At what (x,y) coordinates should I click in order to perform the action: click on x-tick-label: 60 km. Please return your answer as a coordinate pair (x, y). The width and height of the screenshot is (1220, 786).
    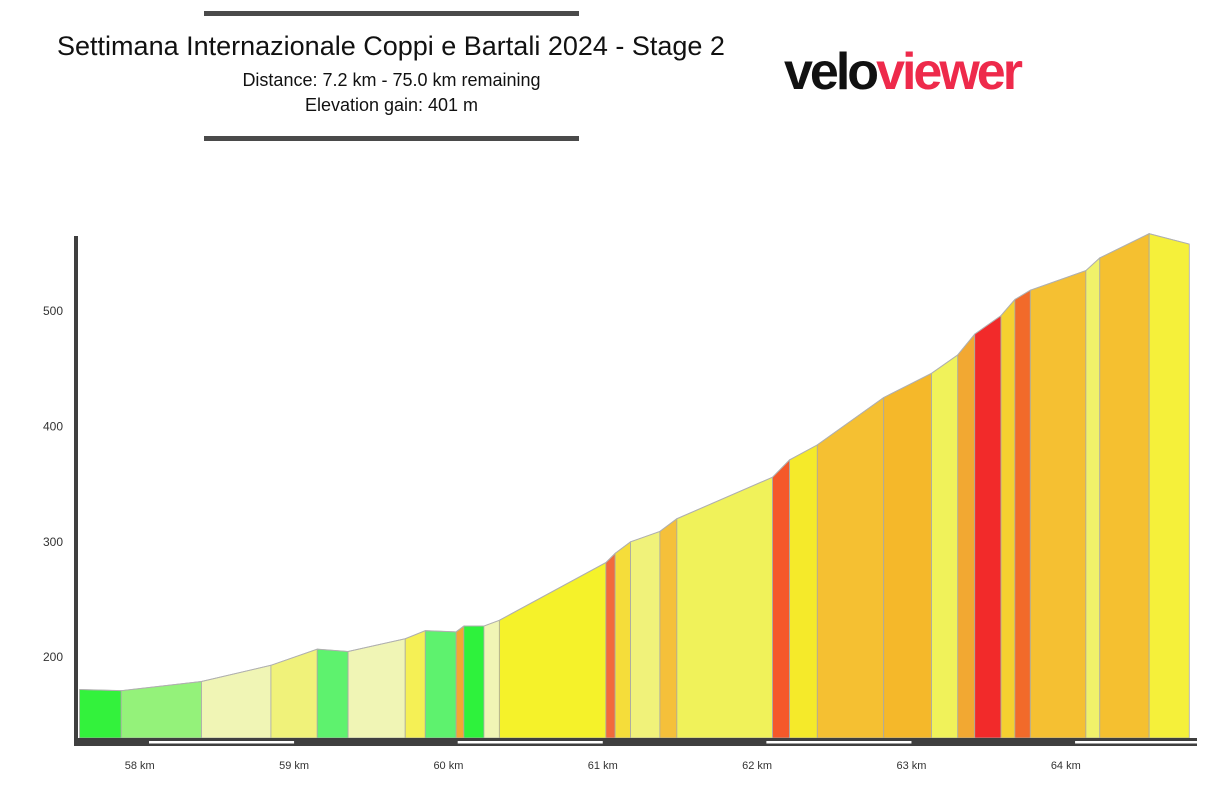
    Looking at the image, I should click on (448, 766).